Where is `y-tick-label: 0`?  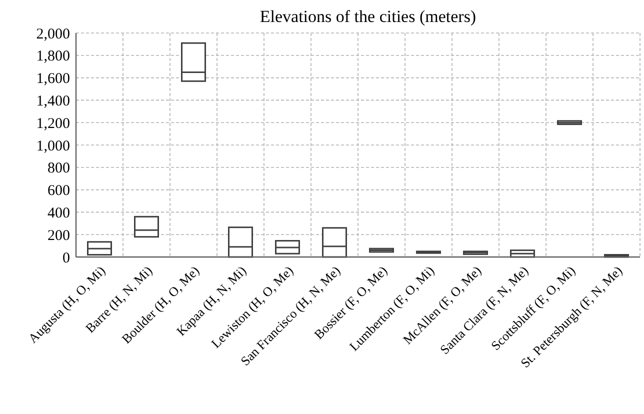
y-tick-label: 0 is located at coordinates (66, 258).